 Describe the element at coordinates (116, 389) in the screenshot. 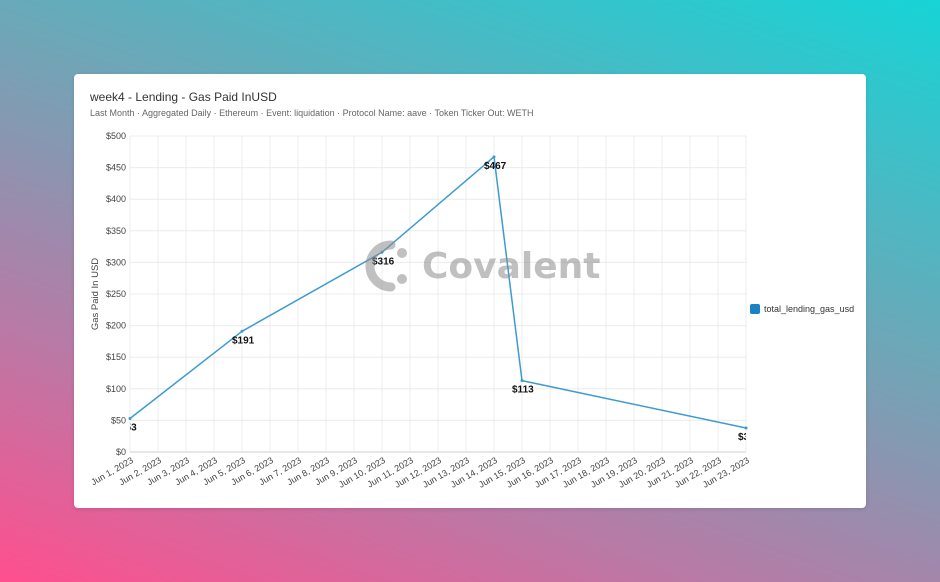

I see `y-tick-label: $100` at that location.